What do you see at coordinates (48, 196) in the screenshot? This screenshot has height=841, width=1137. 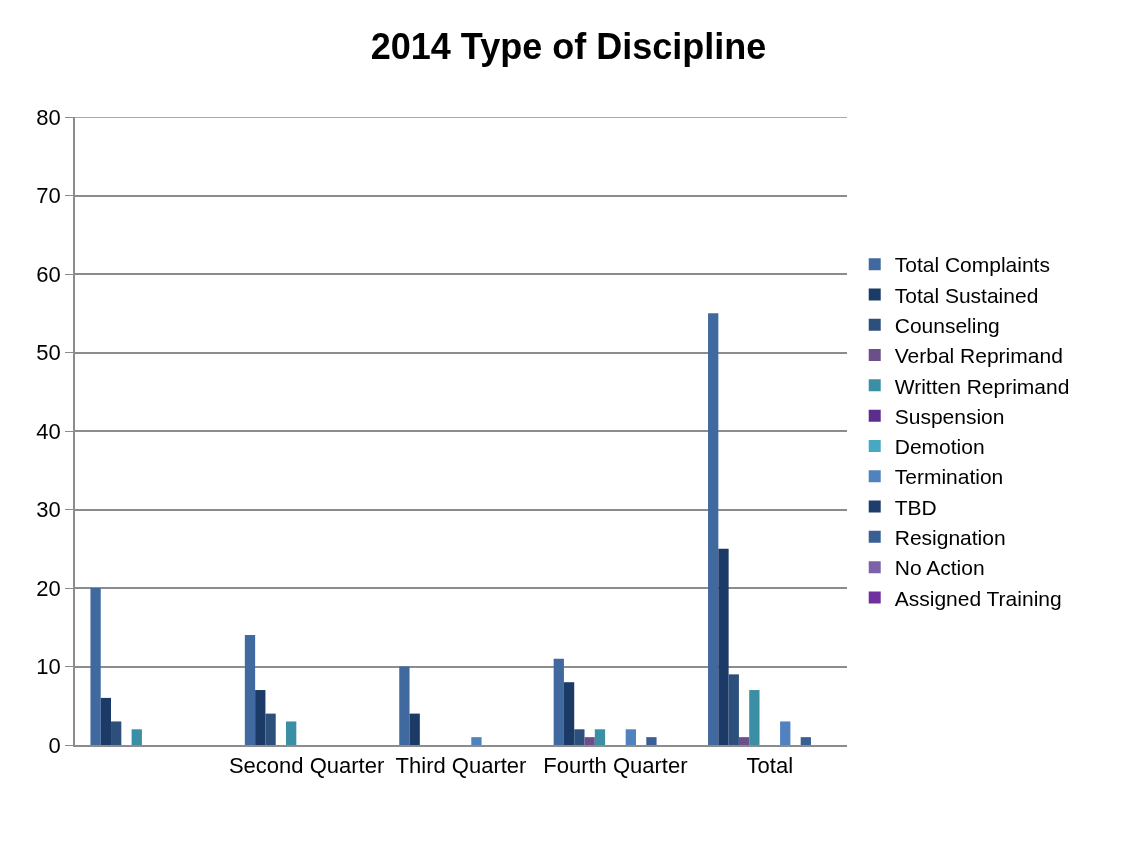 I see `y-tick-label: 70` at bounding box center [48, 196].